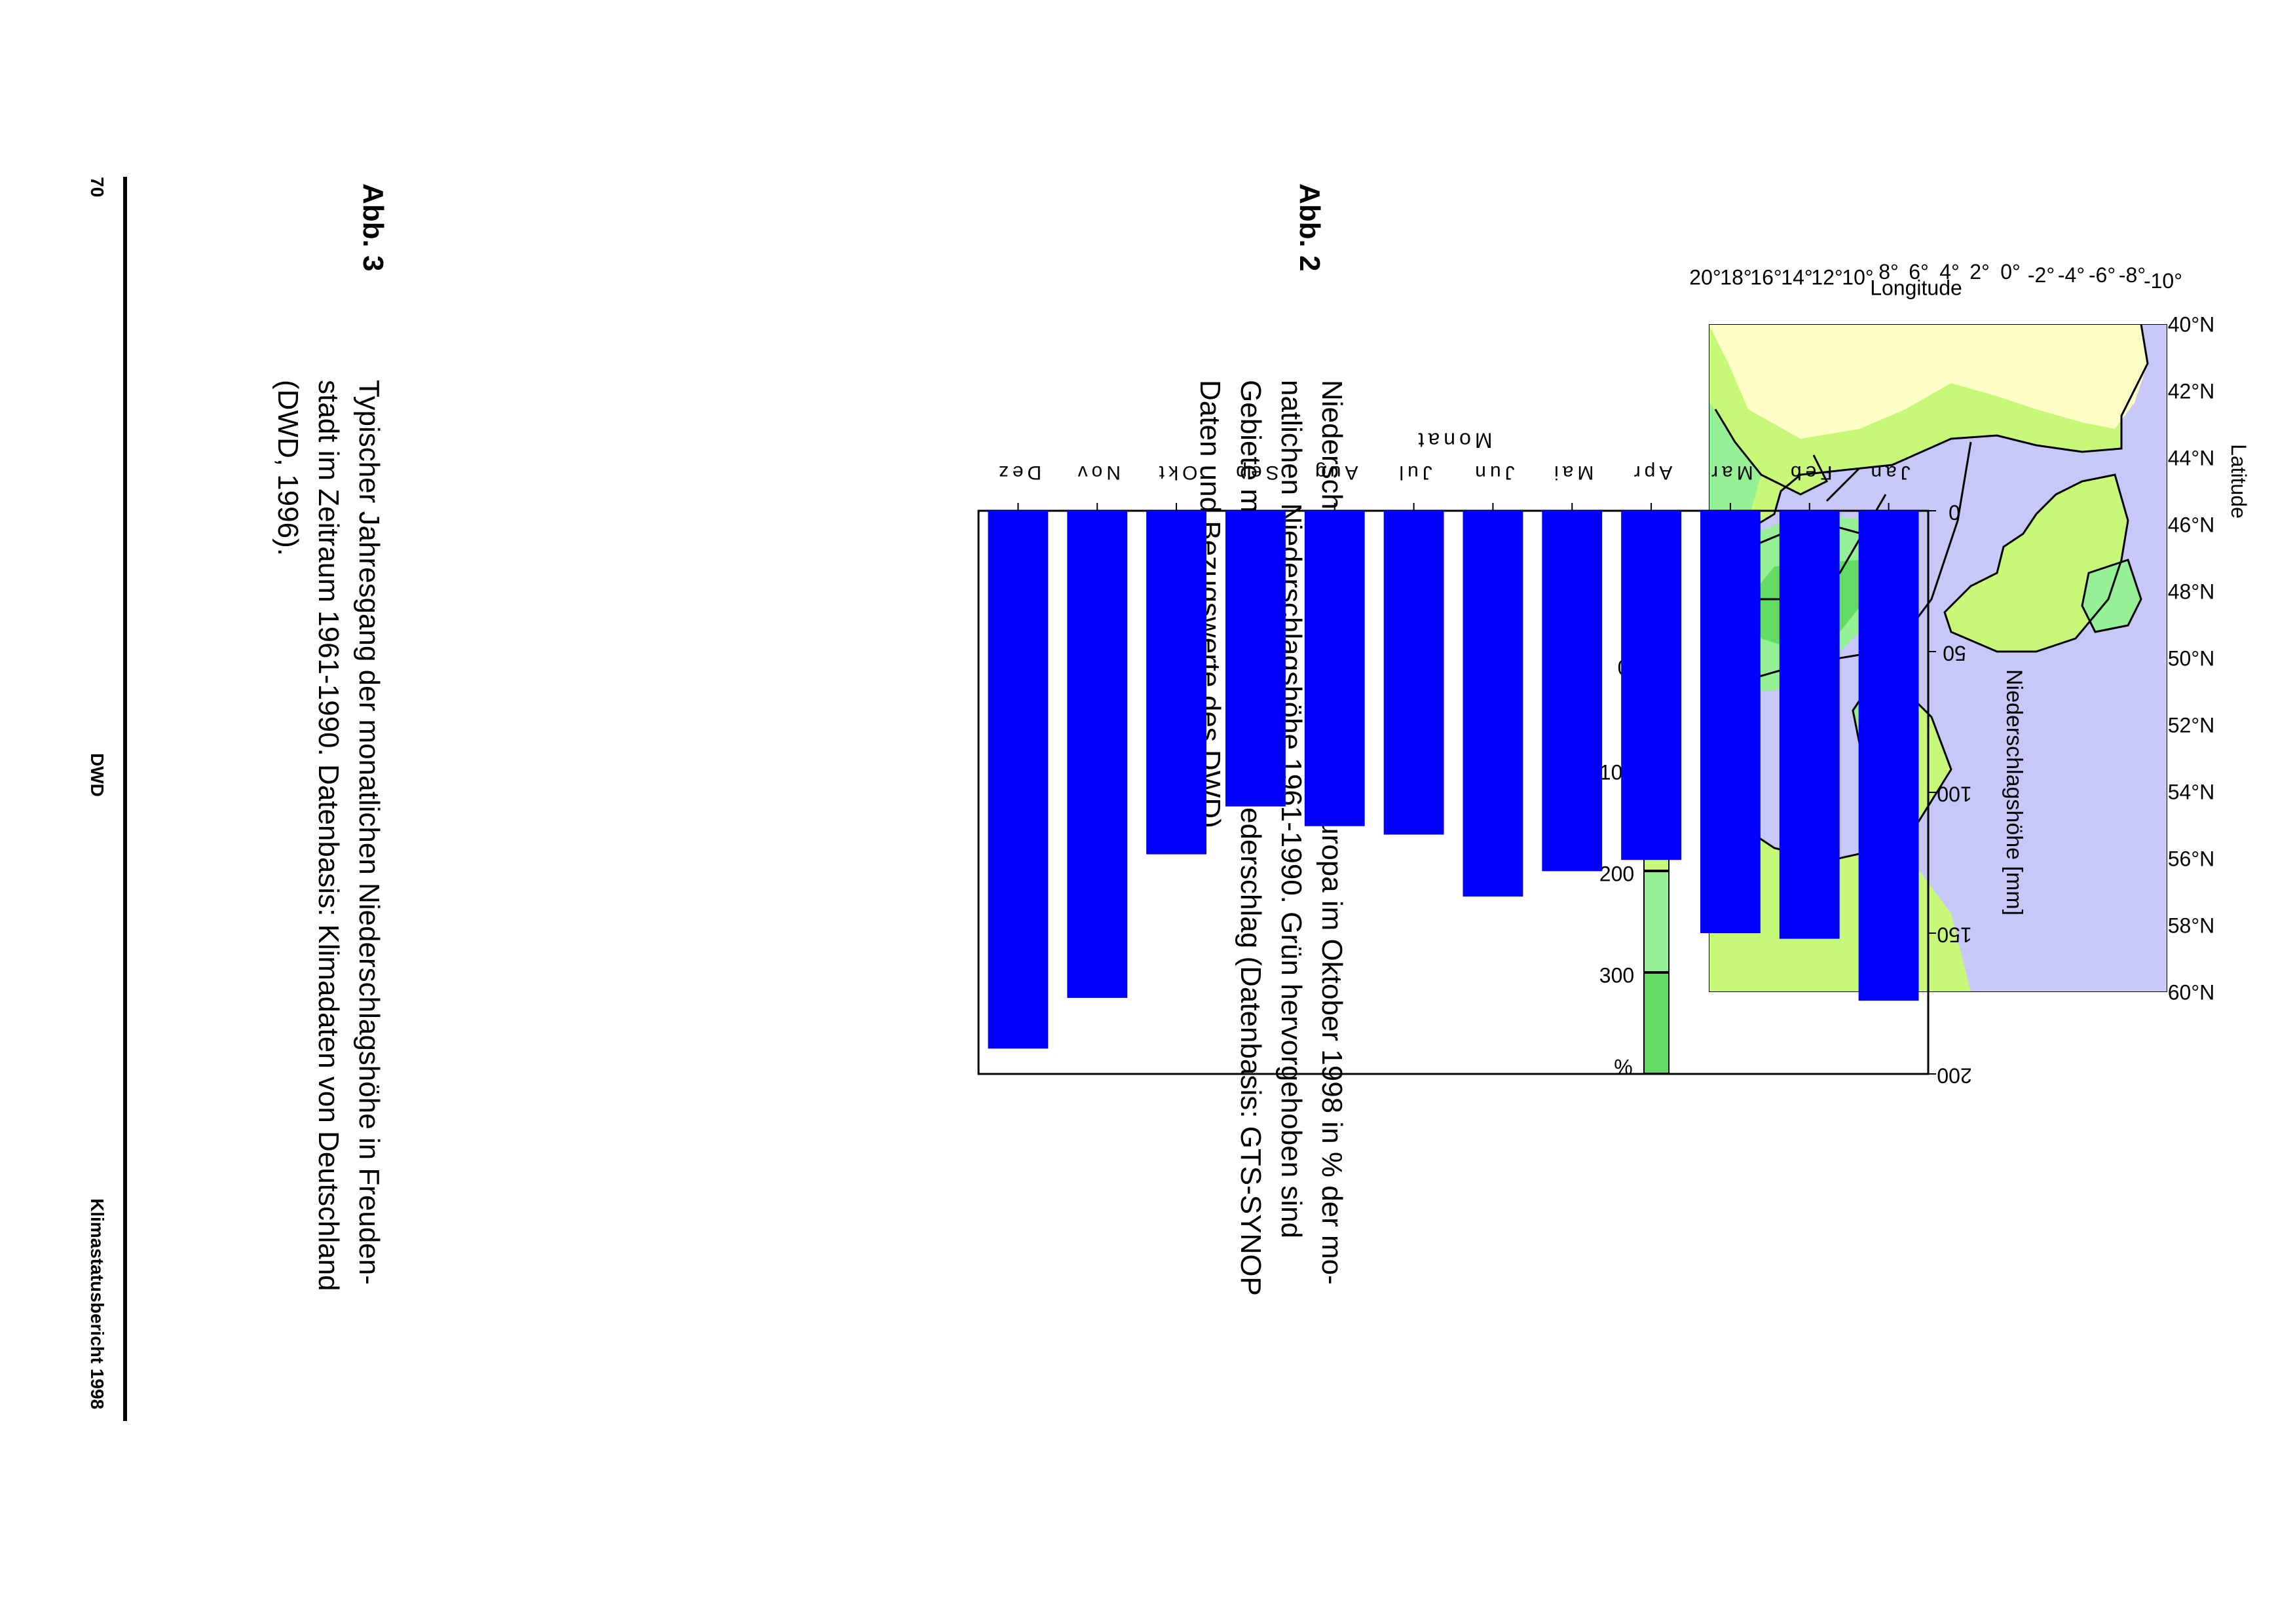 Image resolution: width=2295 pixels, height=1624 pixels. Describe the element at coordinates (1492, 472) in the screenshot. I see `category-label: Jun` at that location.